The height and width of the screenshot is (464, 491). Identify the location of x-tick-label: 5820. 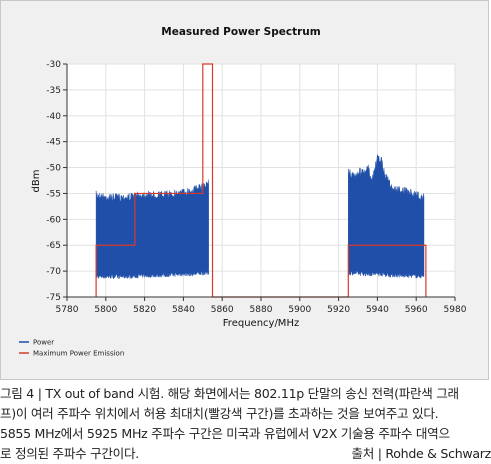
(144, 310).